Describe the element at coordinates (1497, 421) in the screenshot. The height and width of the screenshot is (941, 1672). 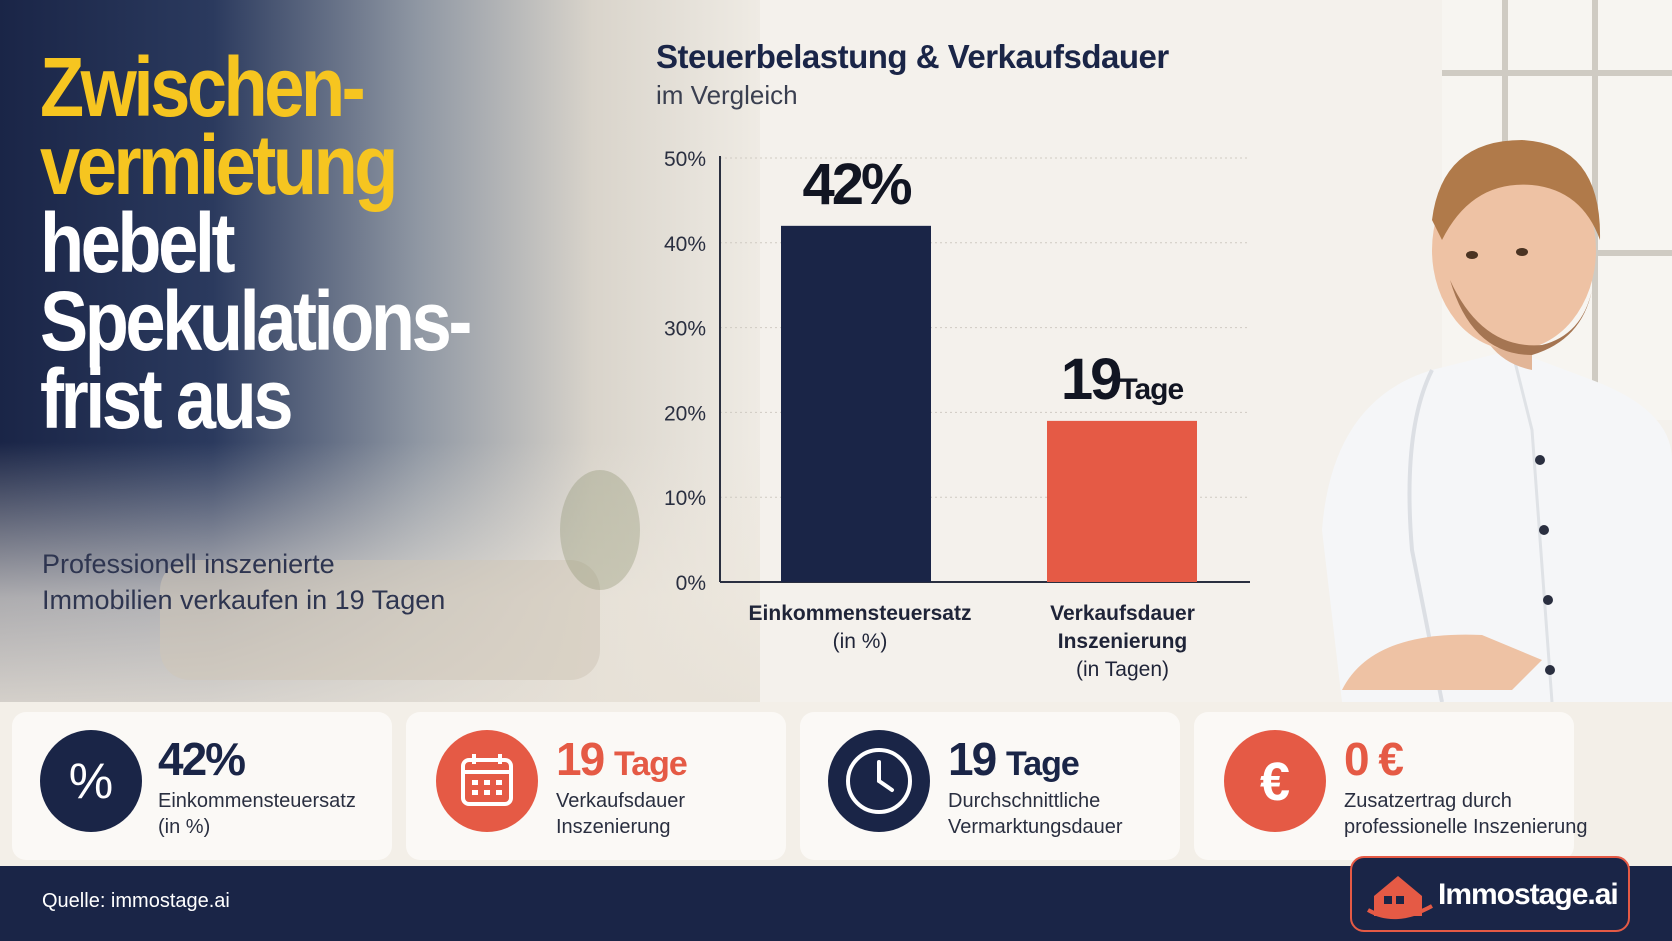
I see `businessman-photo` at that location.